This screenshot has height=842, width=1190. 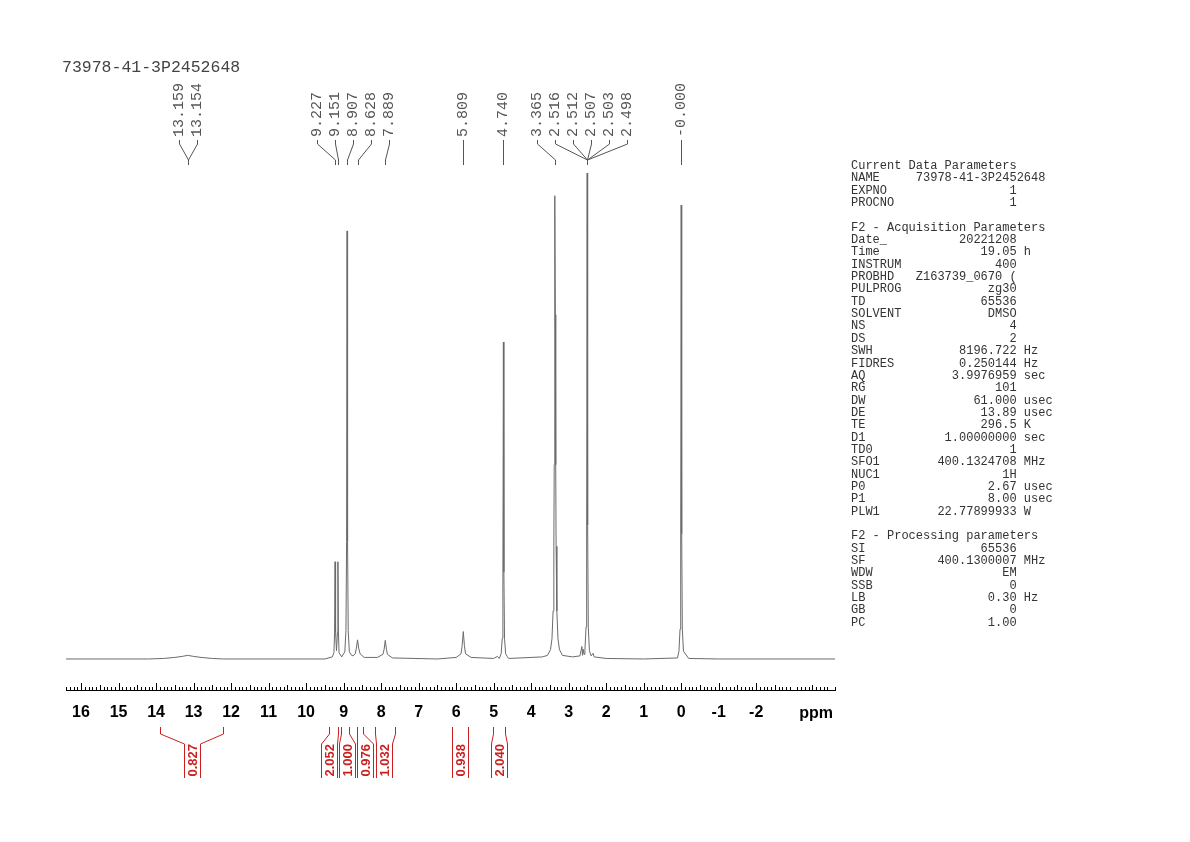 I want to click on text: 2.503, so click(x=610, y=114).